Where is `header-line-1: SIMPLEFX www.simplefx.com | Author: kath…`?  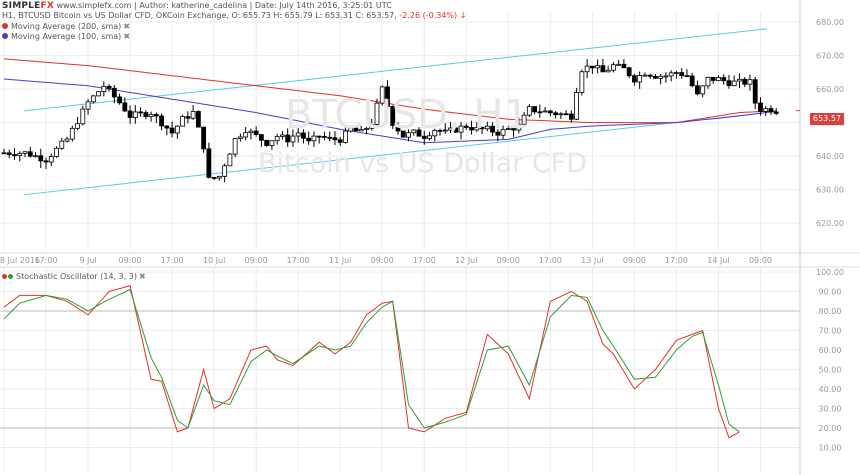
header-line-1: SIMPLEFX www.simplefx.com | Author: kath… is located at coordinates (197, 6).